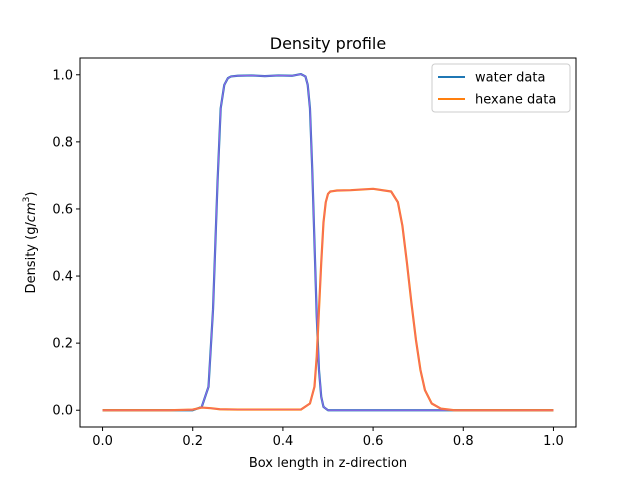 The height and width of the screenshot is (480, 640). I want to click on x-axis-label: Box length in z-direction, so click(328, 463).